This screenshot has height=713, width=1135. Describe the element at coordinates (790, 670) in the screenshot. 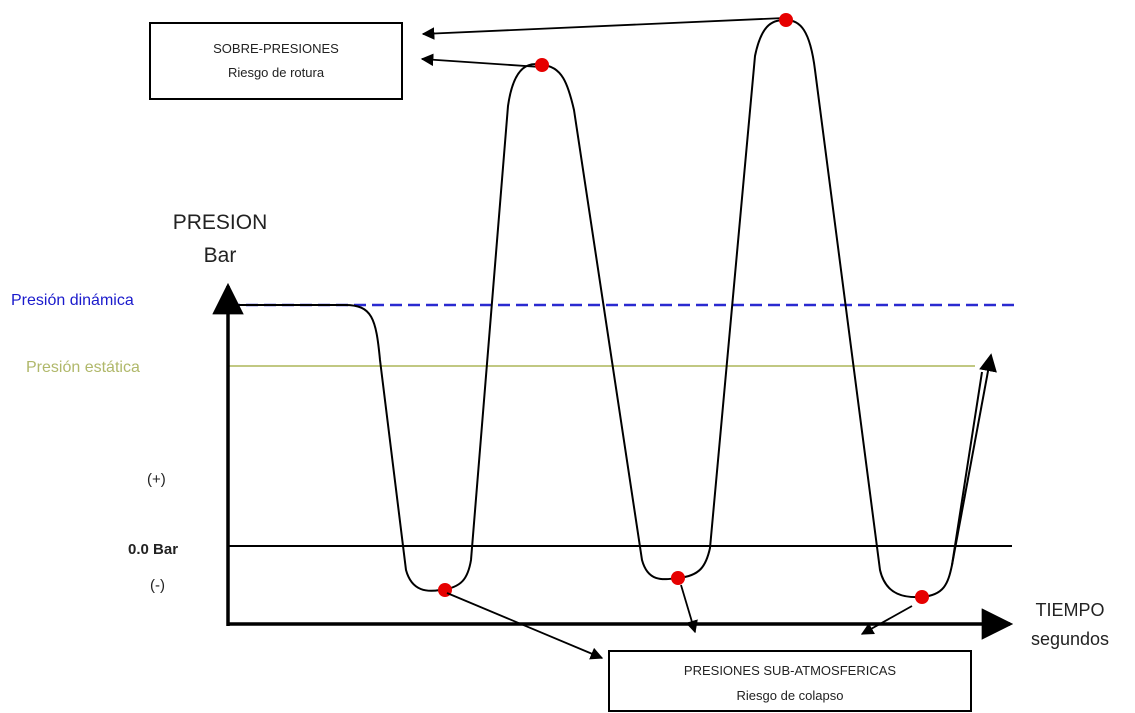

I see `subatmospheric-title: PRESIONES SUB-ATMOSFERICAS` at that location.